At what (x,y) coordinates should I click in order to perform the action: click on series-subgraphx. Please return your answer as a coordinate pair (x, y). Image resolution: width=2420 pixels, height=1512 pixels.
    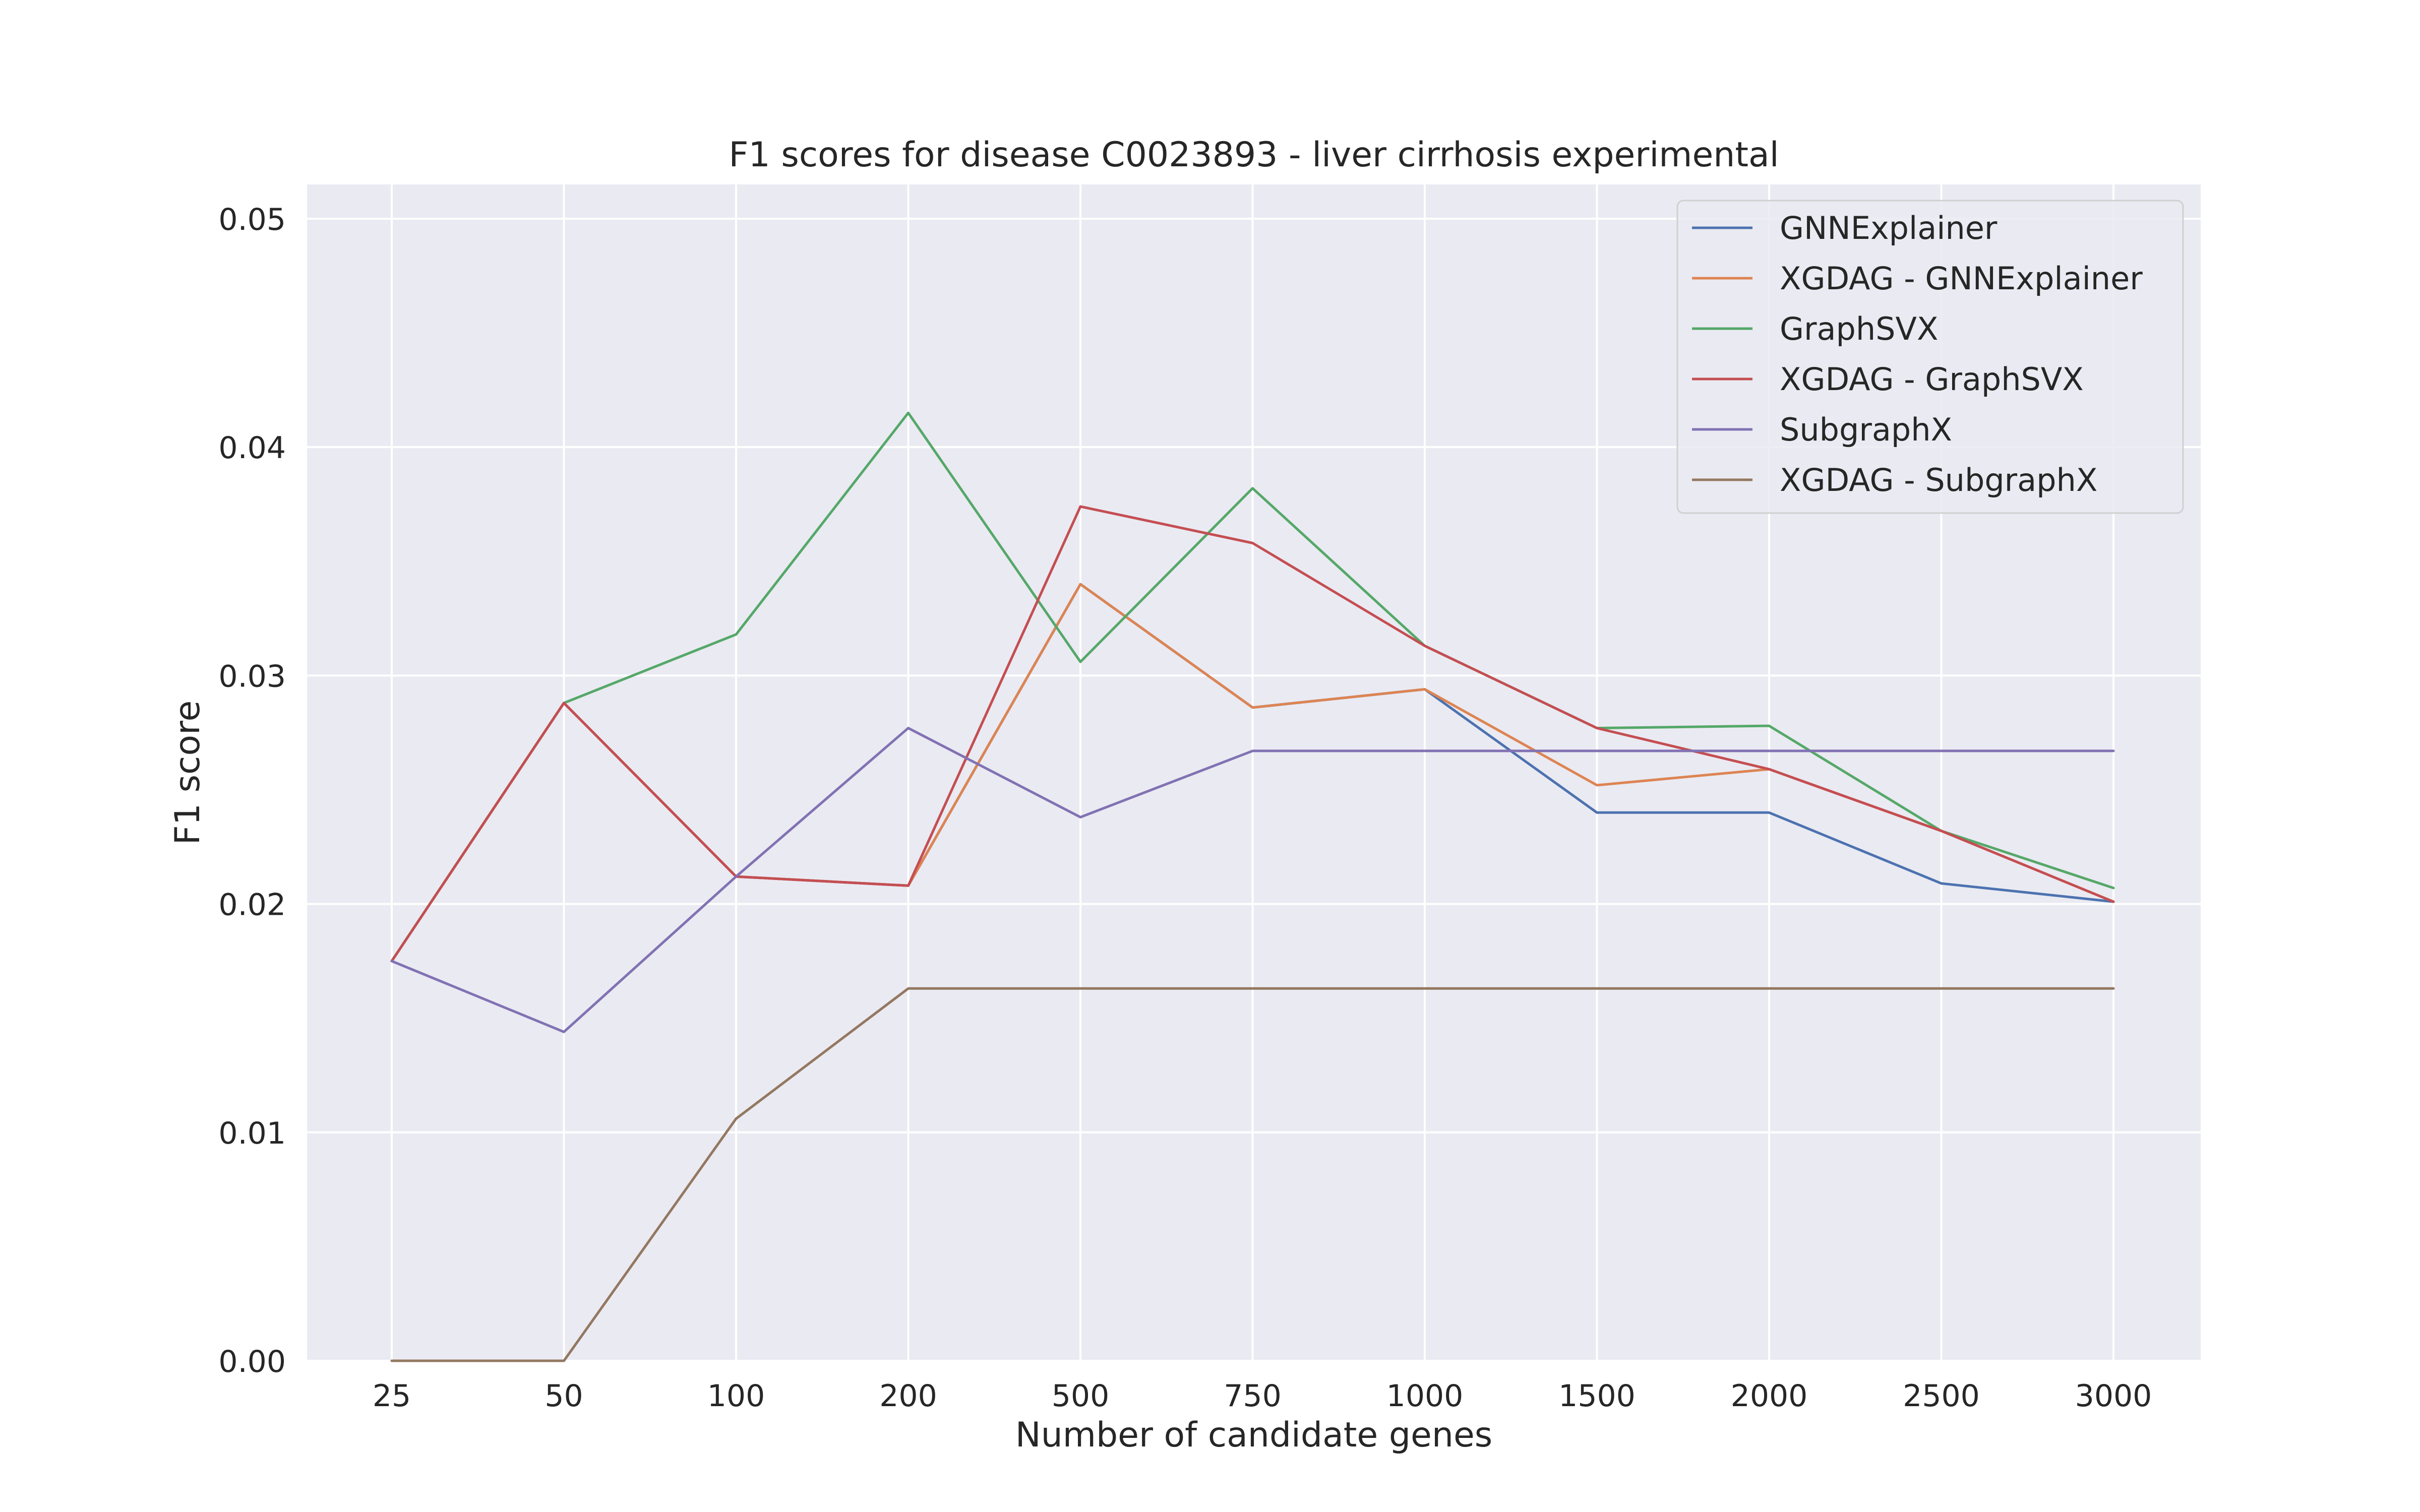
    Looking at the image, I should click on (1252, 880).